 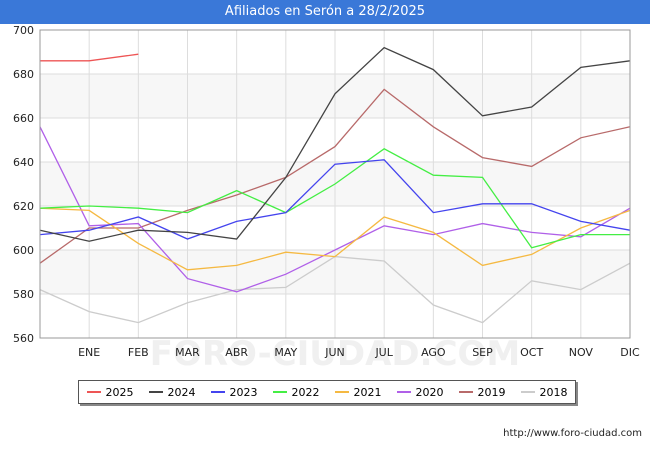 I want to click on y-tick-label: 680, so click(x=23, y=74).